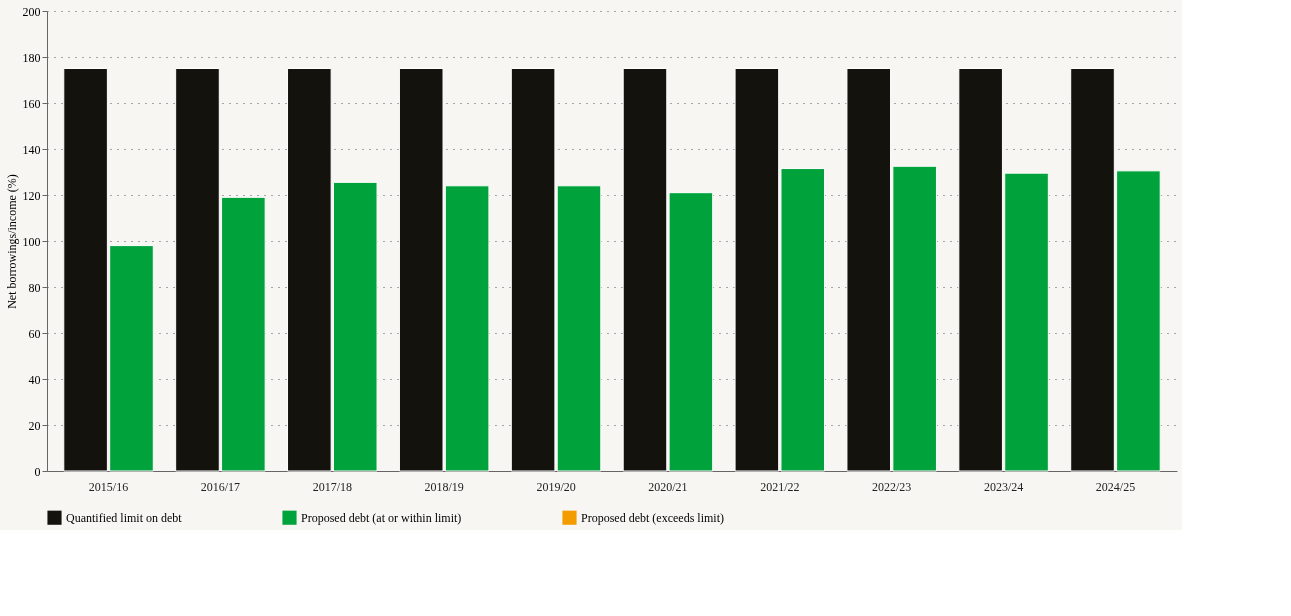 The image size is (1291, 616). What do you see at coordinates (652, 517) in the screenshot?
I see `legend-label: Proposed debt (exceeds limit)` at bounding box center [652, 517].